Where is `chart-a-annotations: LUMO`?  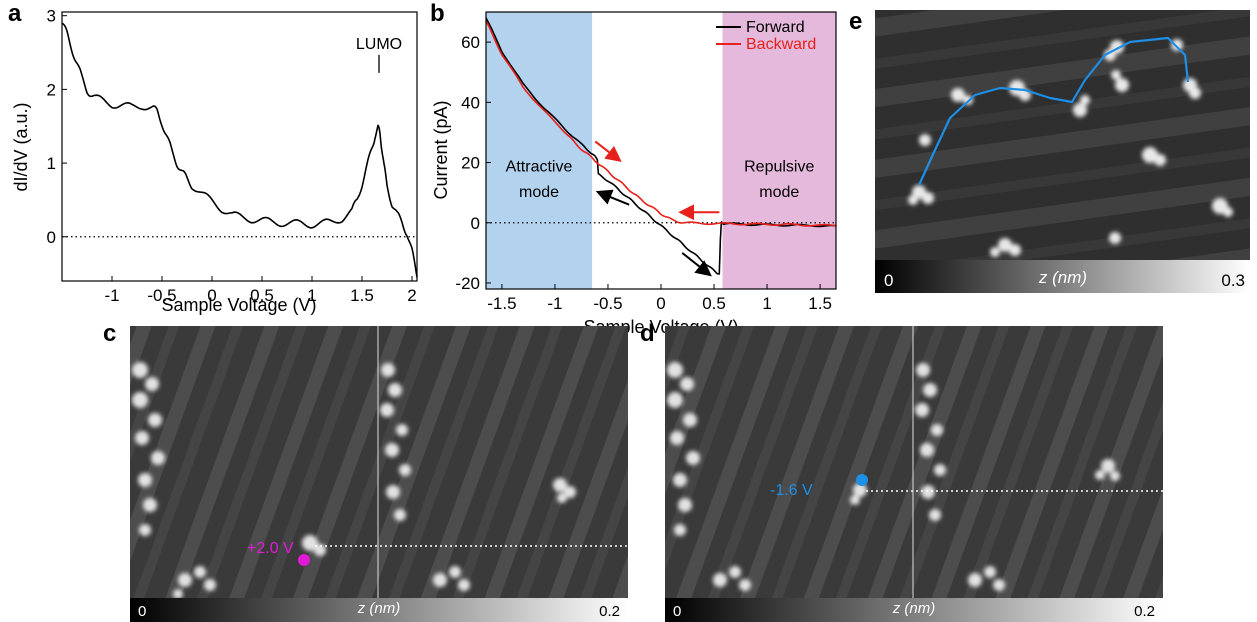 chart-a-annotations: LUMO is located at coordinates (379, 54).